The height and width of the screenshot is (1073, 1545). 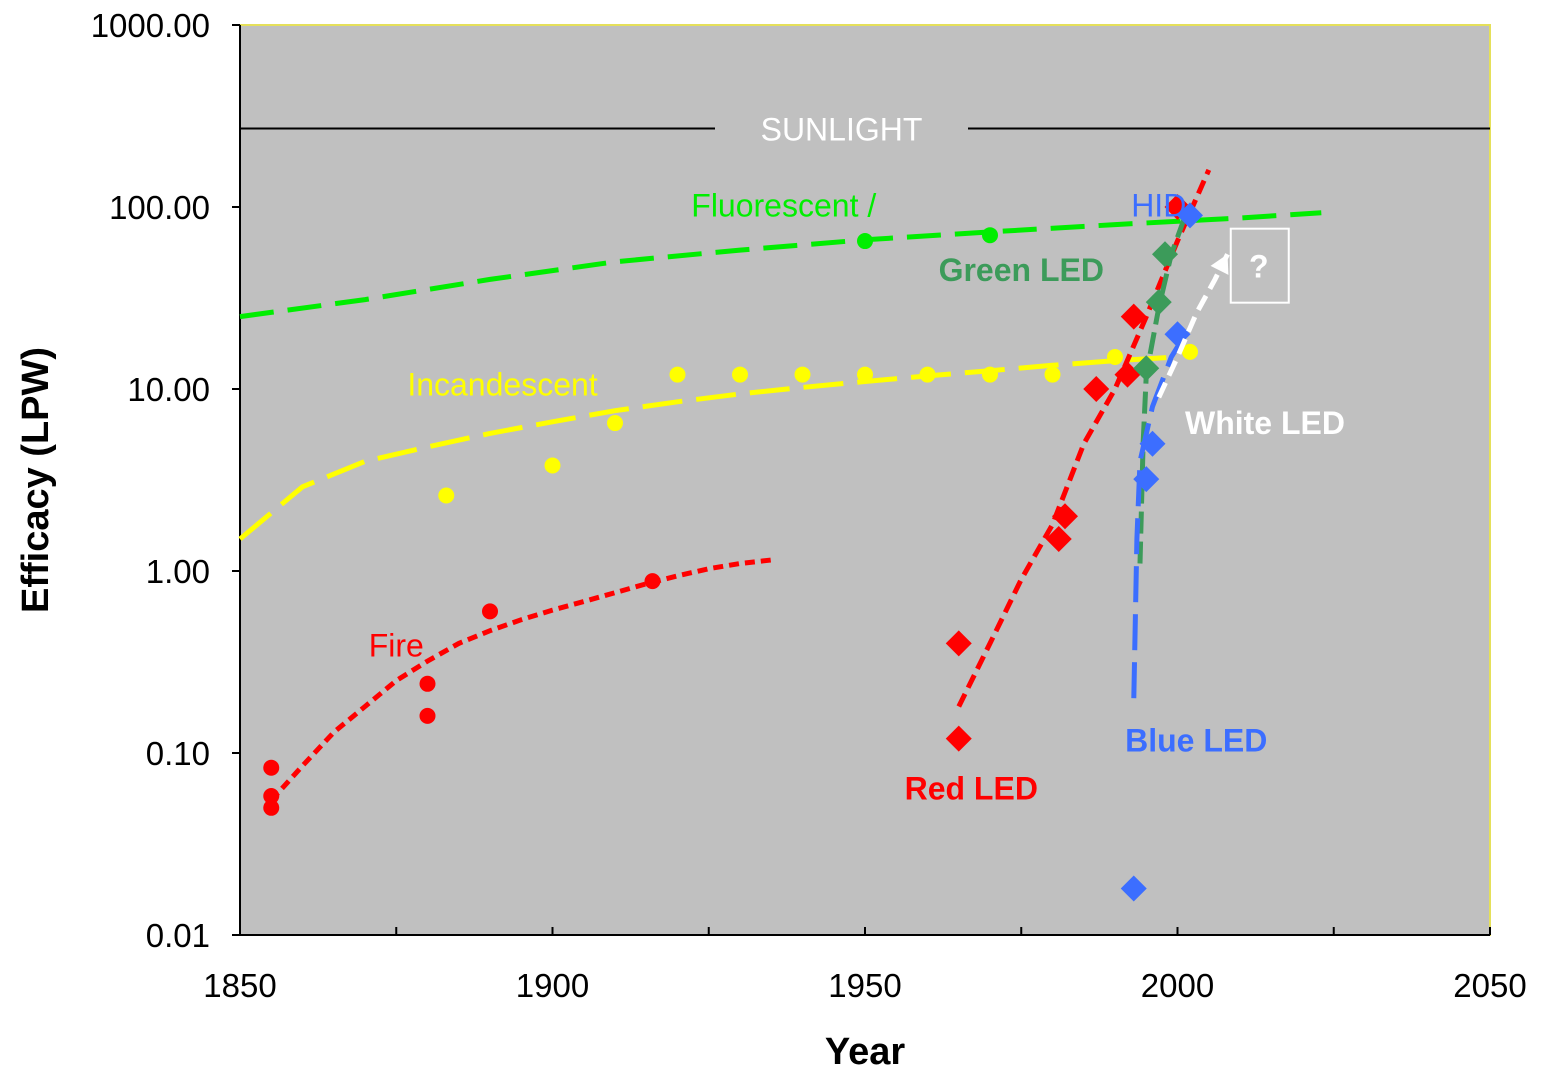 What do you see at coordinates (780, 265) in the screenshot?
I see `fluorescent-hid-trend-line` at bounding box center [780, 265].